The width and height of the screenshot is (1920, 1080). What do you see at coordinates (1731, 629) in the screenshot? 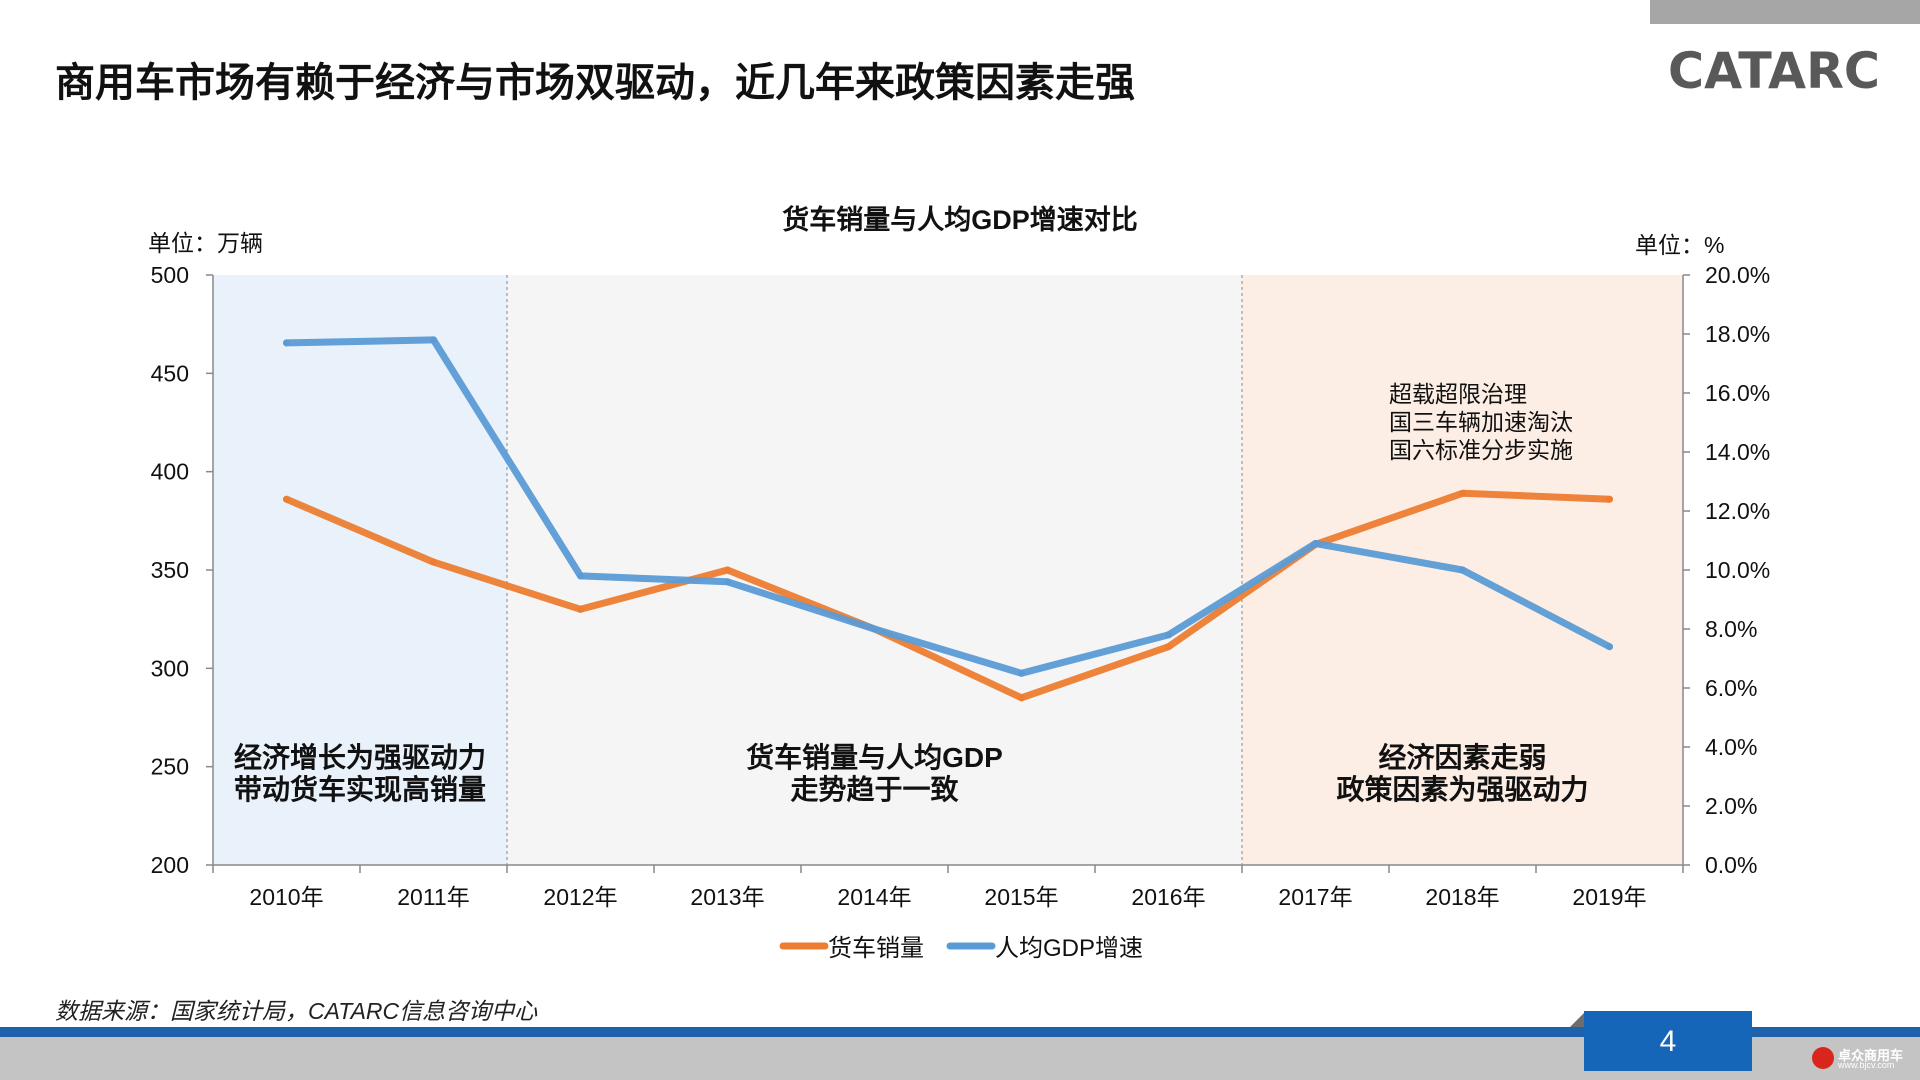
I see `right-tick-label: 8.0%` at bounding box center [1731, 629].